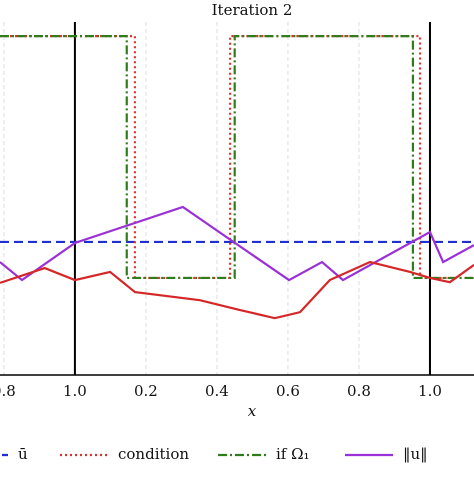 The image size is (474, 478). I want to click on series-line, so click(237, 290).